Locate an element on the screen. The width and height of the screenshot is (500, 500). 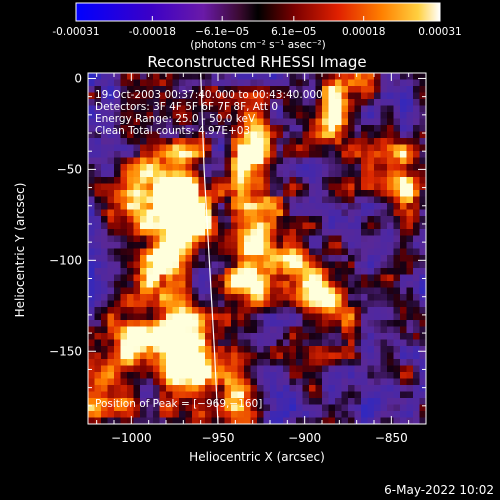
colorbar-tick-label: 6.1e−05 is located at coordinates (293, 32).